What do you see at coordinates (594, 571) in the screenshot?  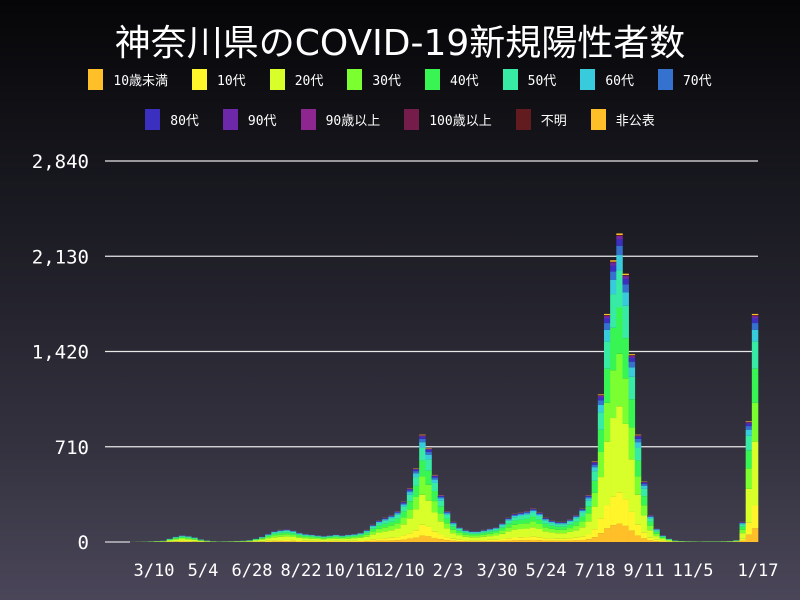 I see `x-tick-label: 7/18` at bounding box center [594, 571].